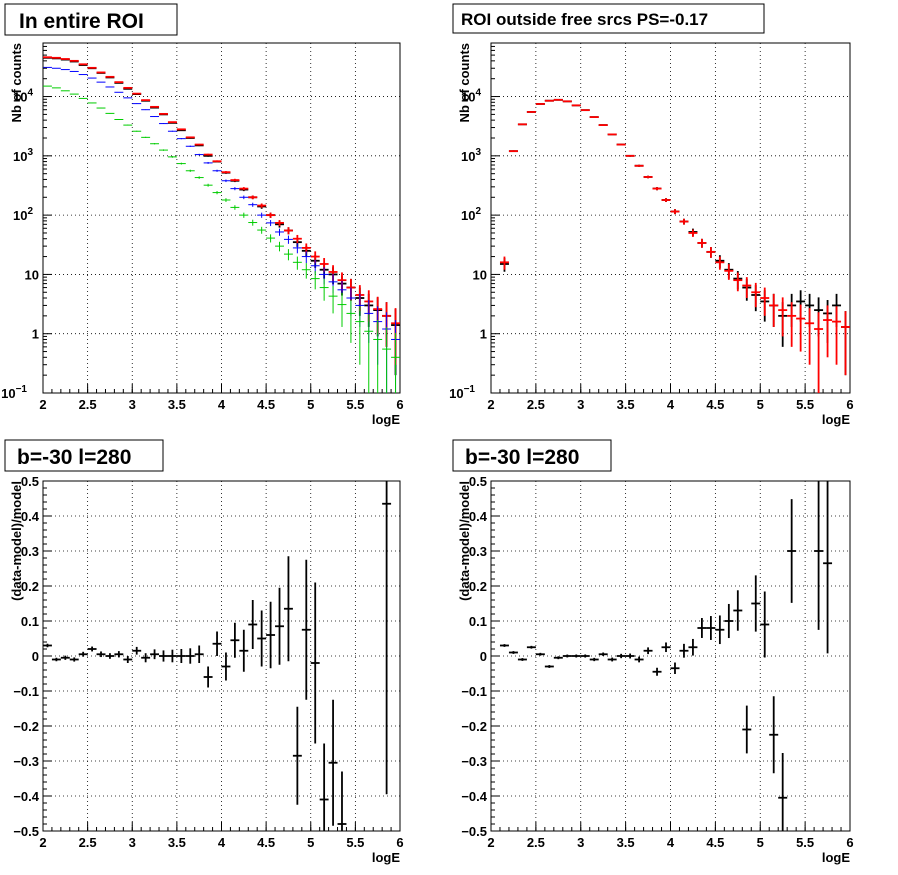 The width and height of the screenshot is (898, 875). I want to click on chart-title: ROI outside free srcs PS=-0.17, so click(584, 19).